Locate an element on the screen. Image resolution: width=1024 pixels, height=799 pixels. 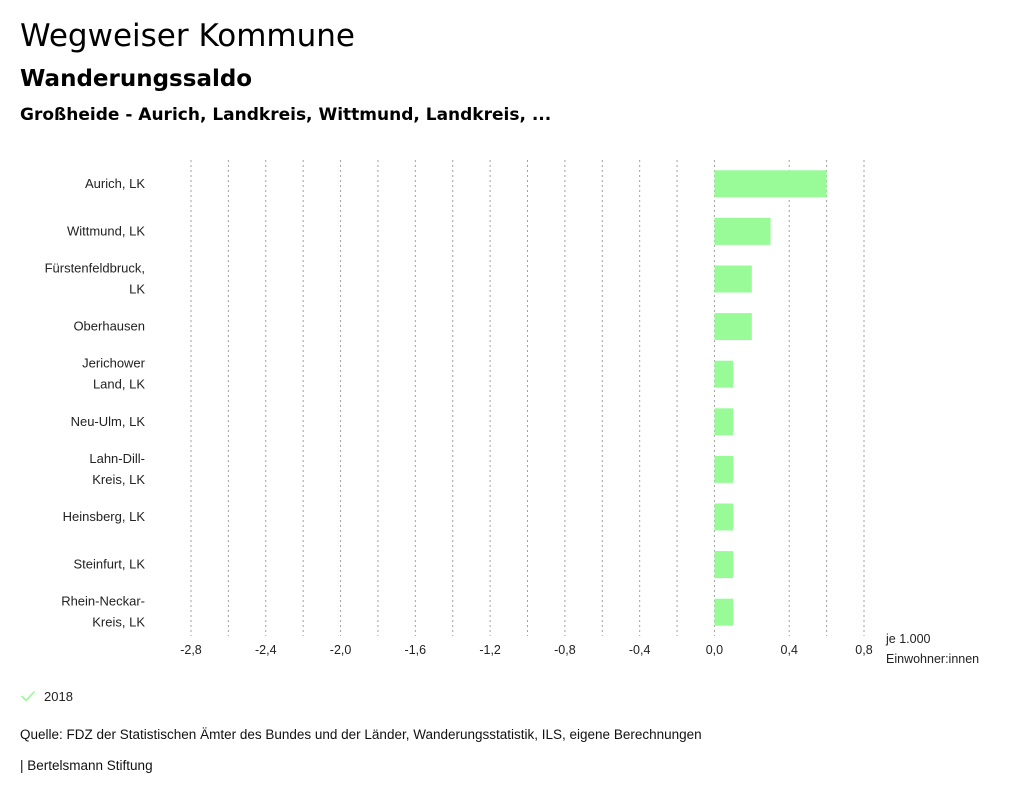
check-icon is located at coordinates (28, 696).